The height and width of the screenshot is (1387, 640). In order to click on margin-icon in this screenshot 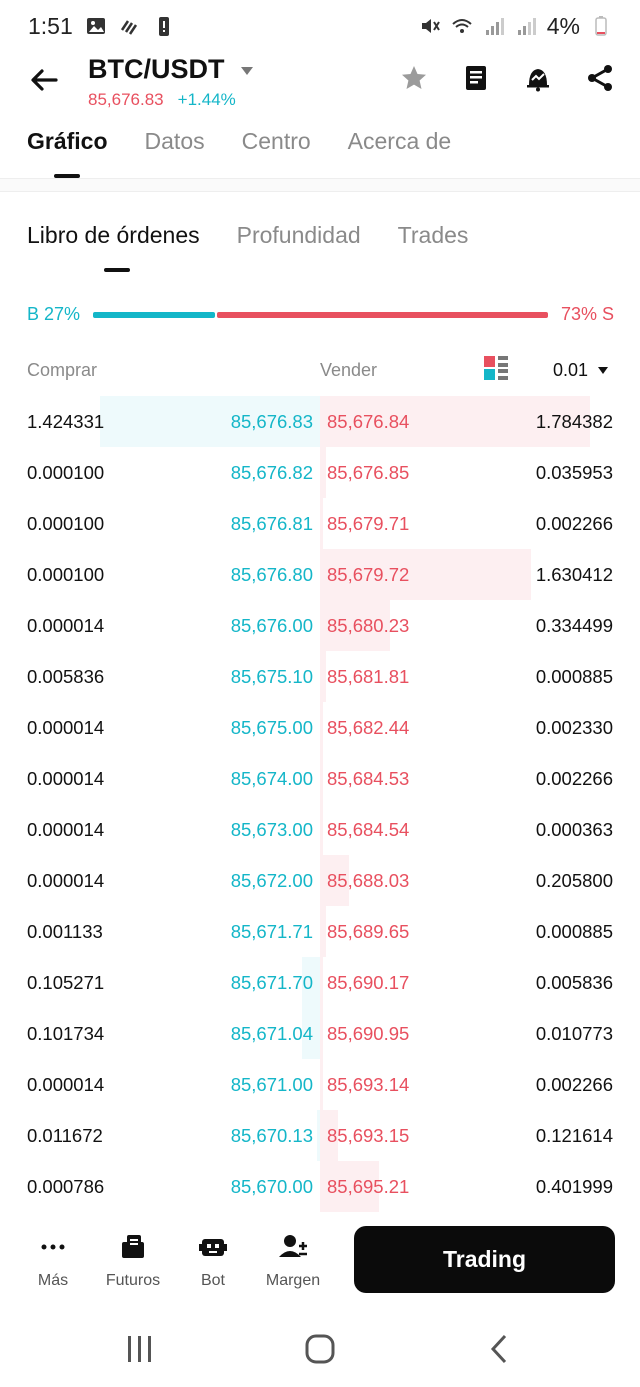, I will do `click(293, 1246)`.